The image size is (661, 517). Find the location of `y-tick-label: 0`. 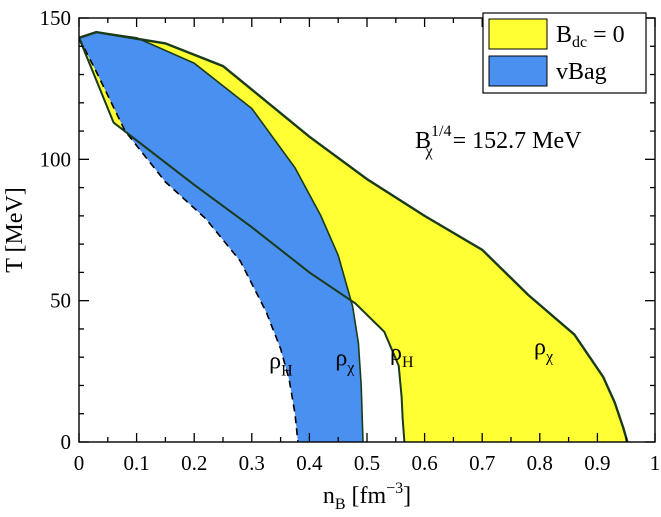

y-tick-label: 0 is located at coordinates (66, 442).